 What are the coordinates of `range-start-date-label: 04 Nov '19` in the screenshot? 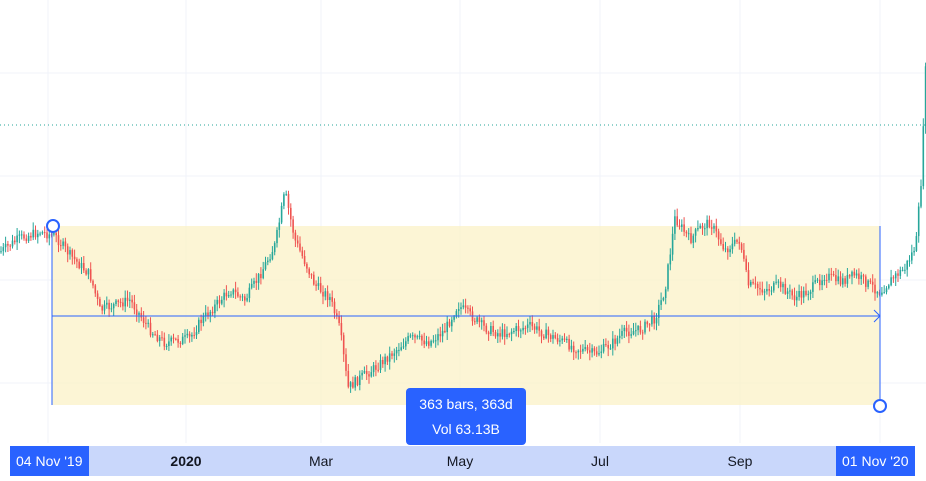 It's located at (49, 461).